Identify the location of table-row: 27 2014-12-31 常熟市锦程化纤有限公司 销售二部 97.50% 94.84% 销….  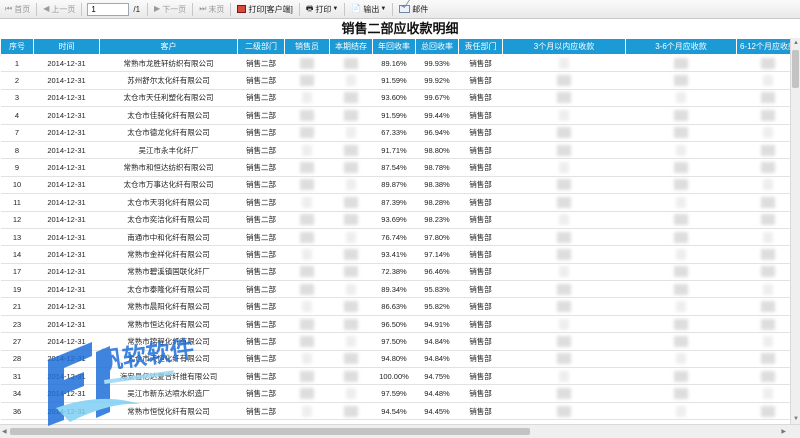
(395, 341).